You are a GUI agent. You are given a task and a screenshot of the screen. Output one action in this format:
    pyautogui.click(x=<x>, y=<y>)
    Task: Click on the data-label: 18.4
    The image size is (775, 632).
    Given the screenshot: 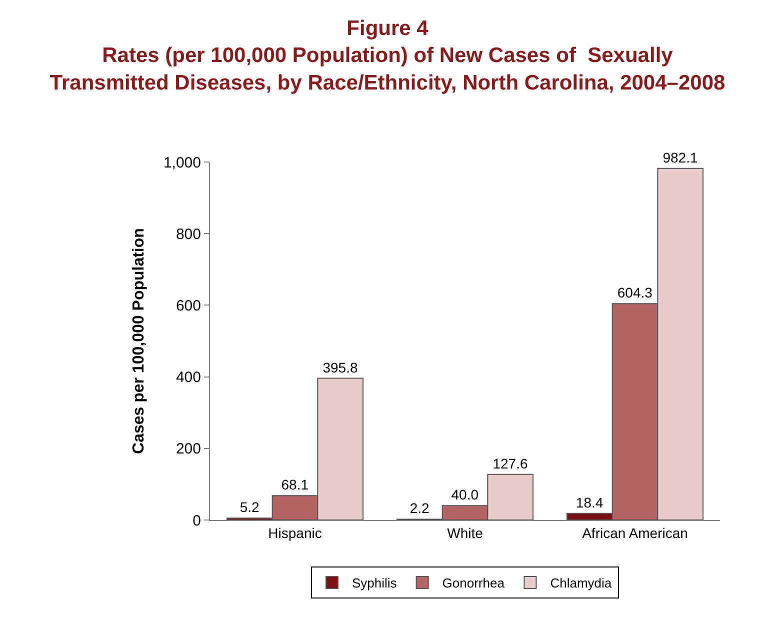 What is the action you would take?
    pyautogui.click(x=590, y=502)
    